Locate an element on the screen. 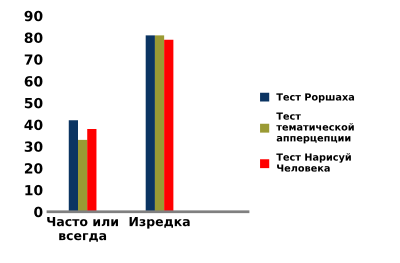 The height and width of the screenshot is (263, 400). y-tick-label: 70 is located at coordinates (33, 59).